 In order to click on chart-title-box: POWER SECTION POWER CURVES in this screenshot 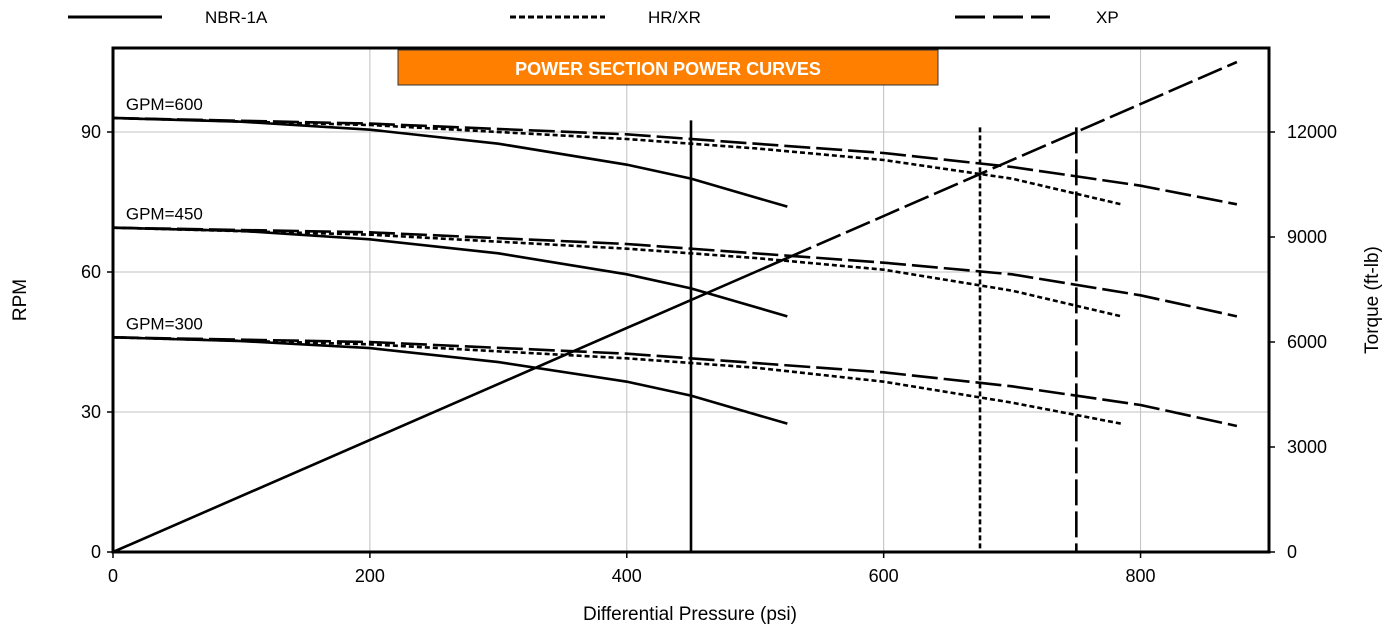, I will do `click(668, 67)`.